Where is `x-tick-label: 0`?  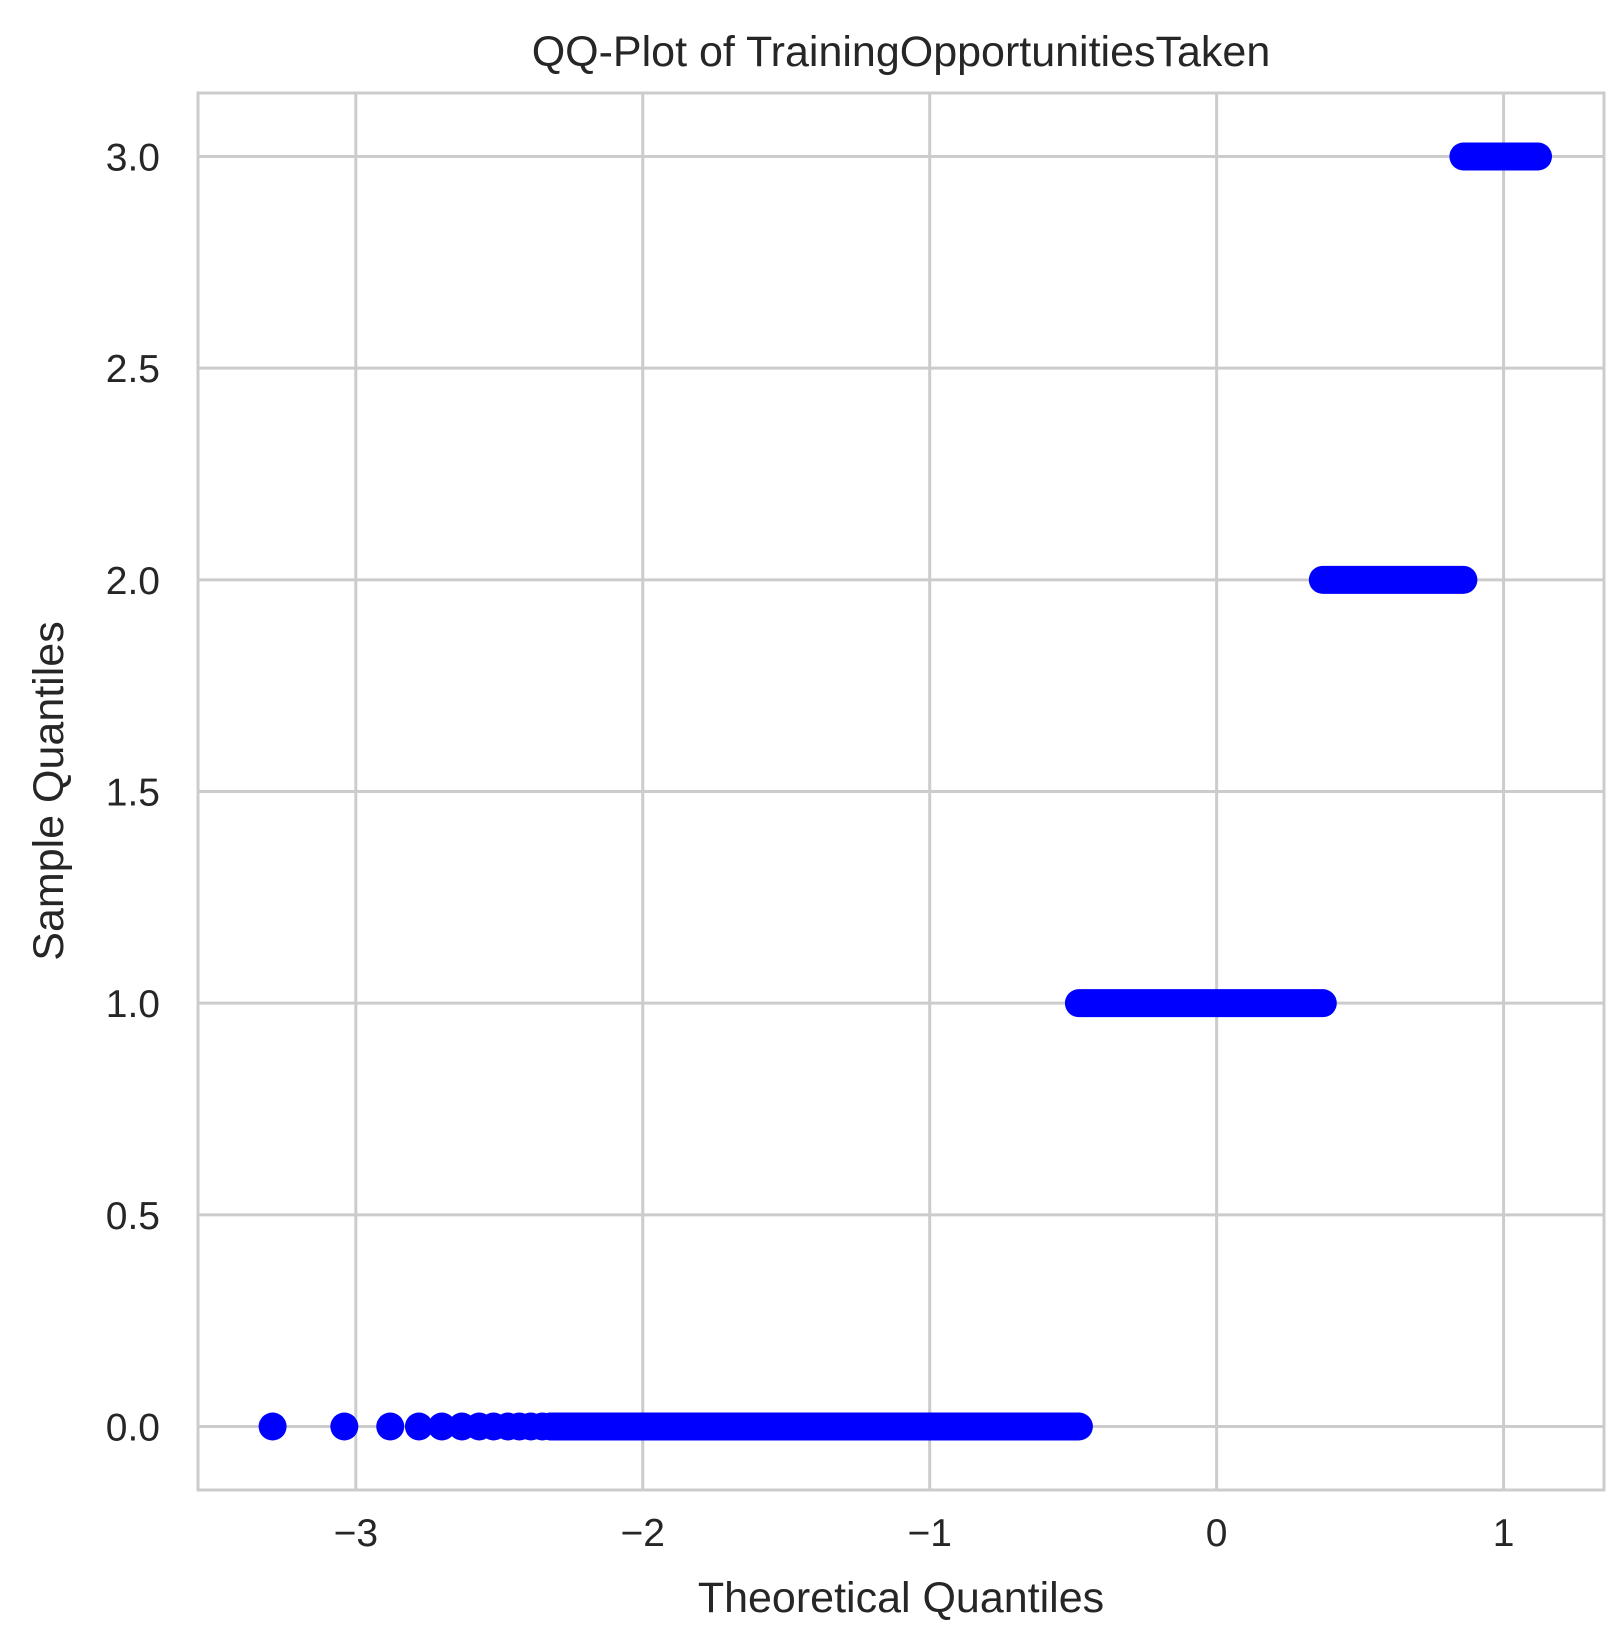 x-tick-label: 0 is located at coordinates (1217, 1533).